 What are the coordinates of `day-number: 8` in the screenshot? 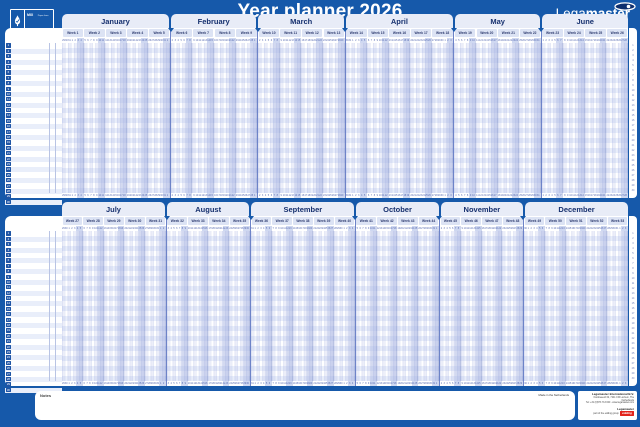 It's located at (94, 195).